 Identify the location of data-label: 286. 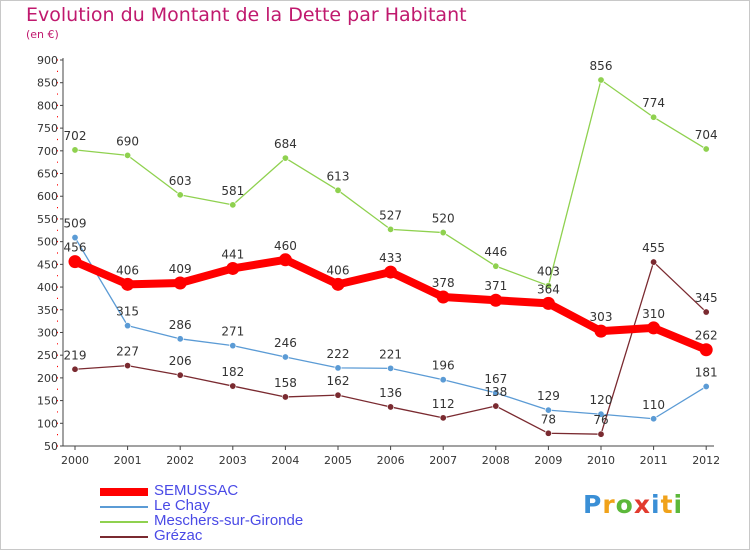
(180, 325).